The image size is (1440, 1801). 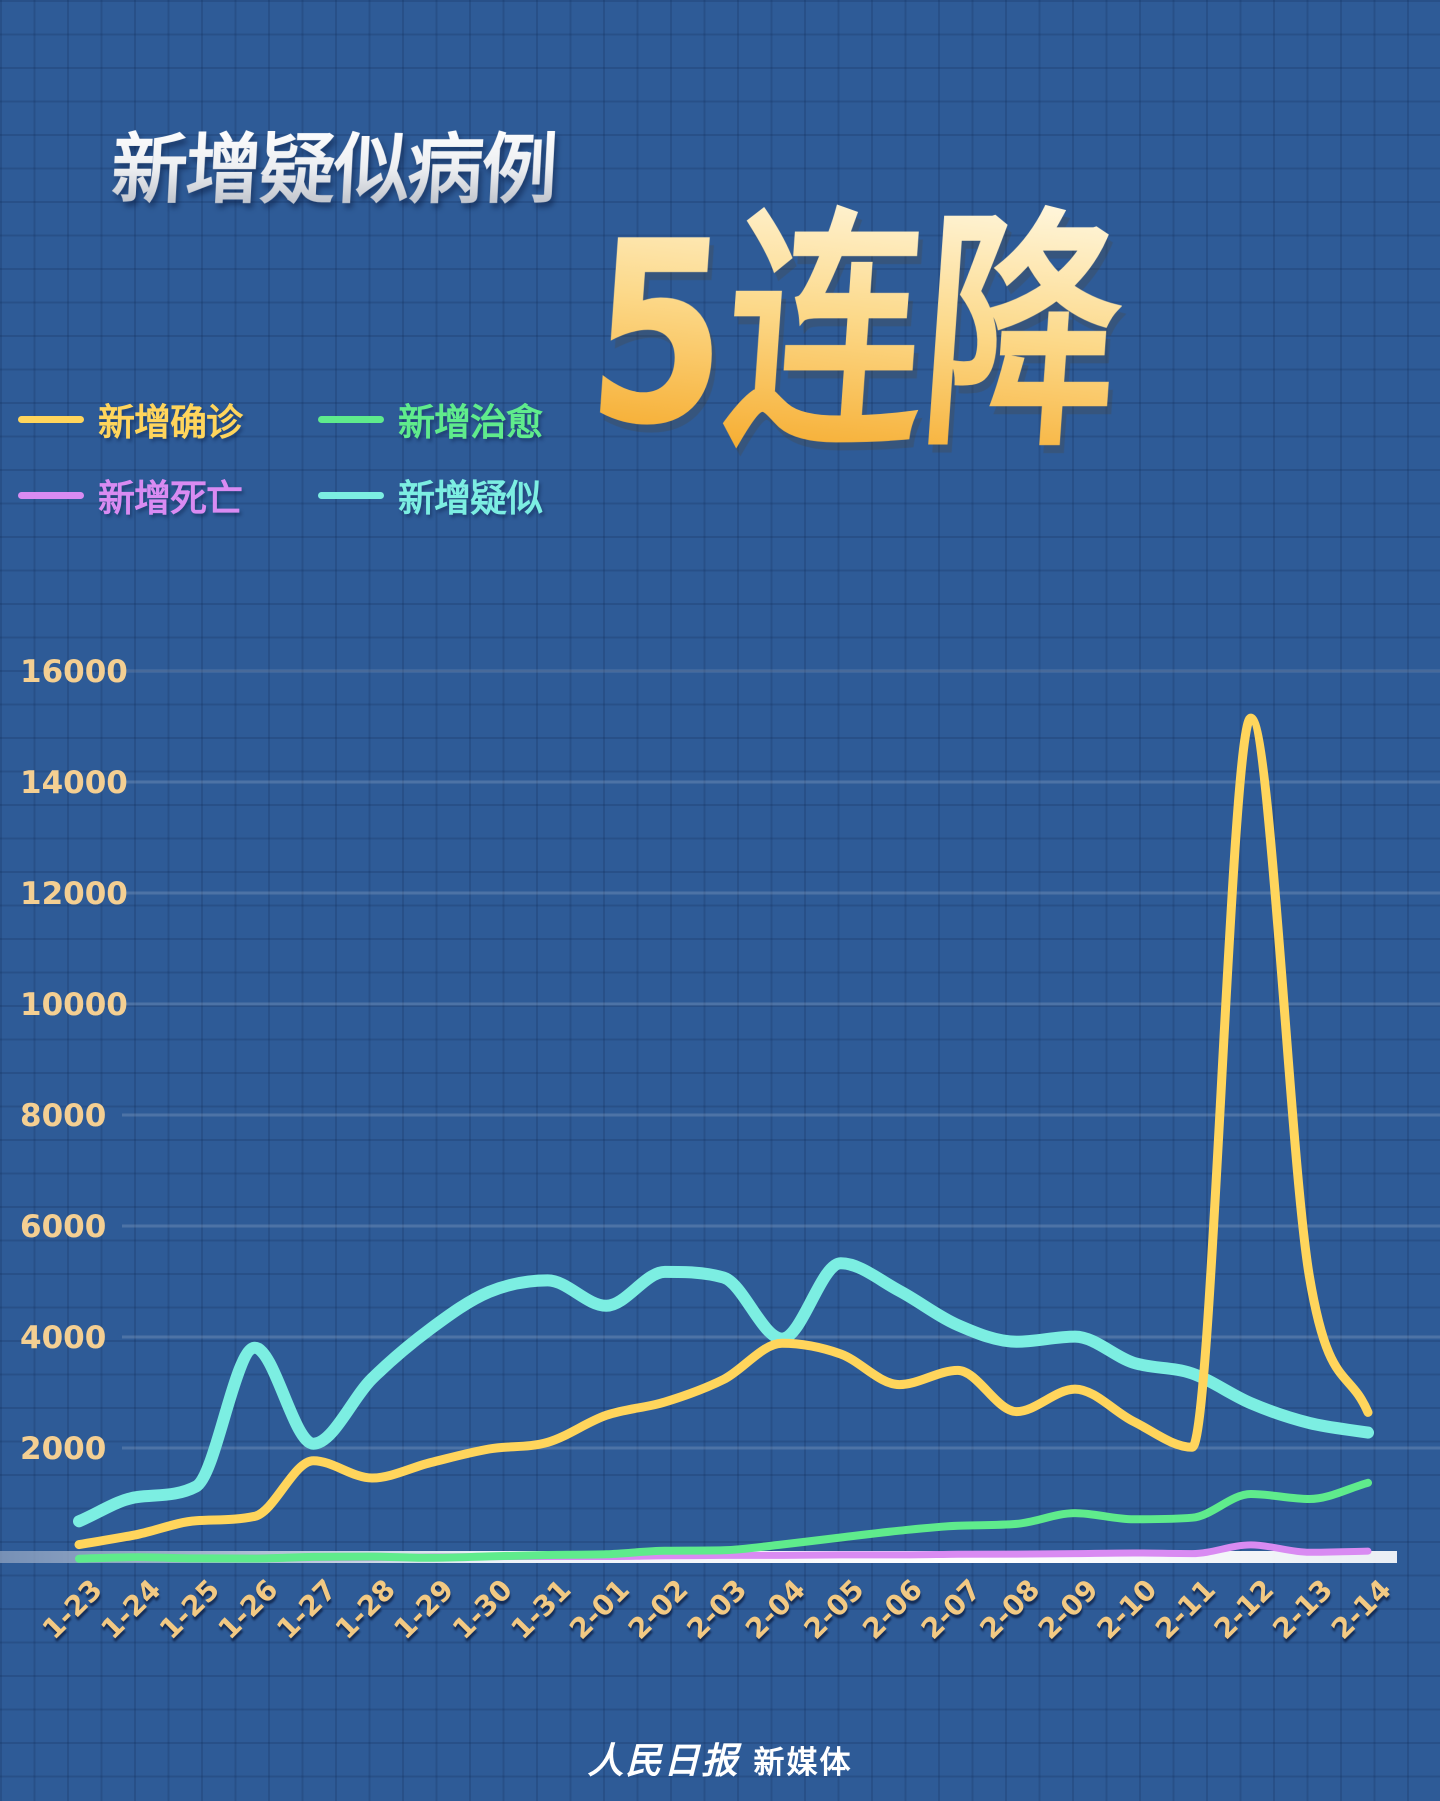 I want to click on y-tick-8000: 8000, so click(x=63, y=1116).